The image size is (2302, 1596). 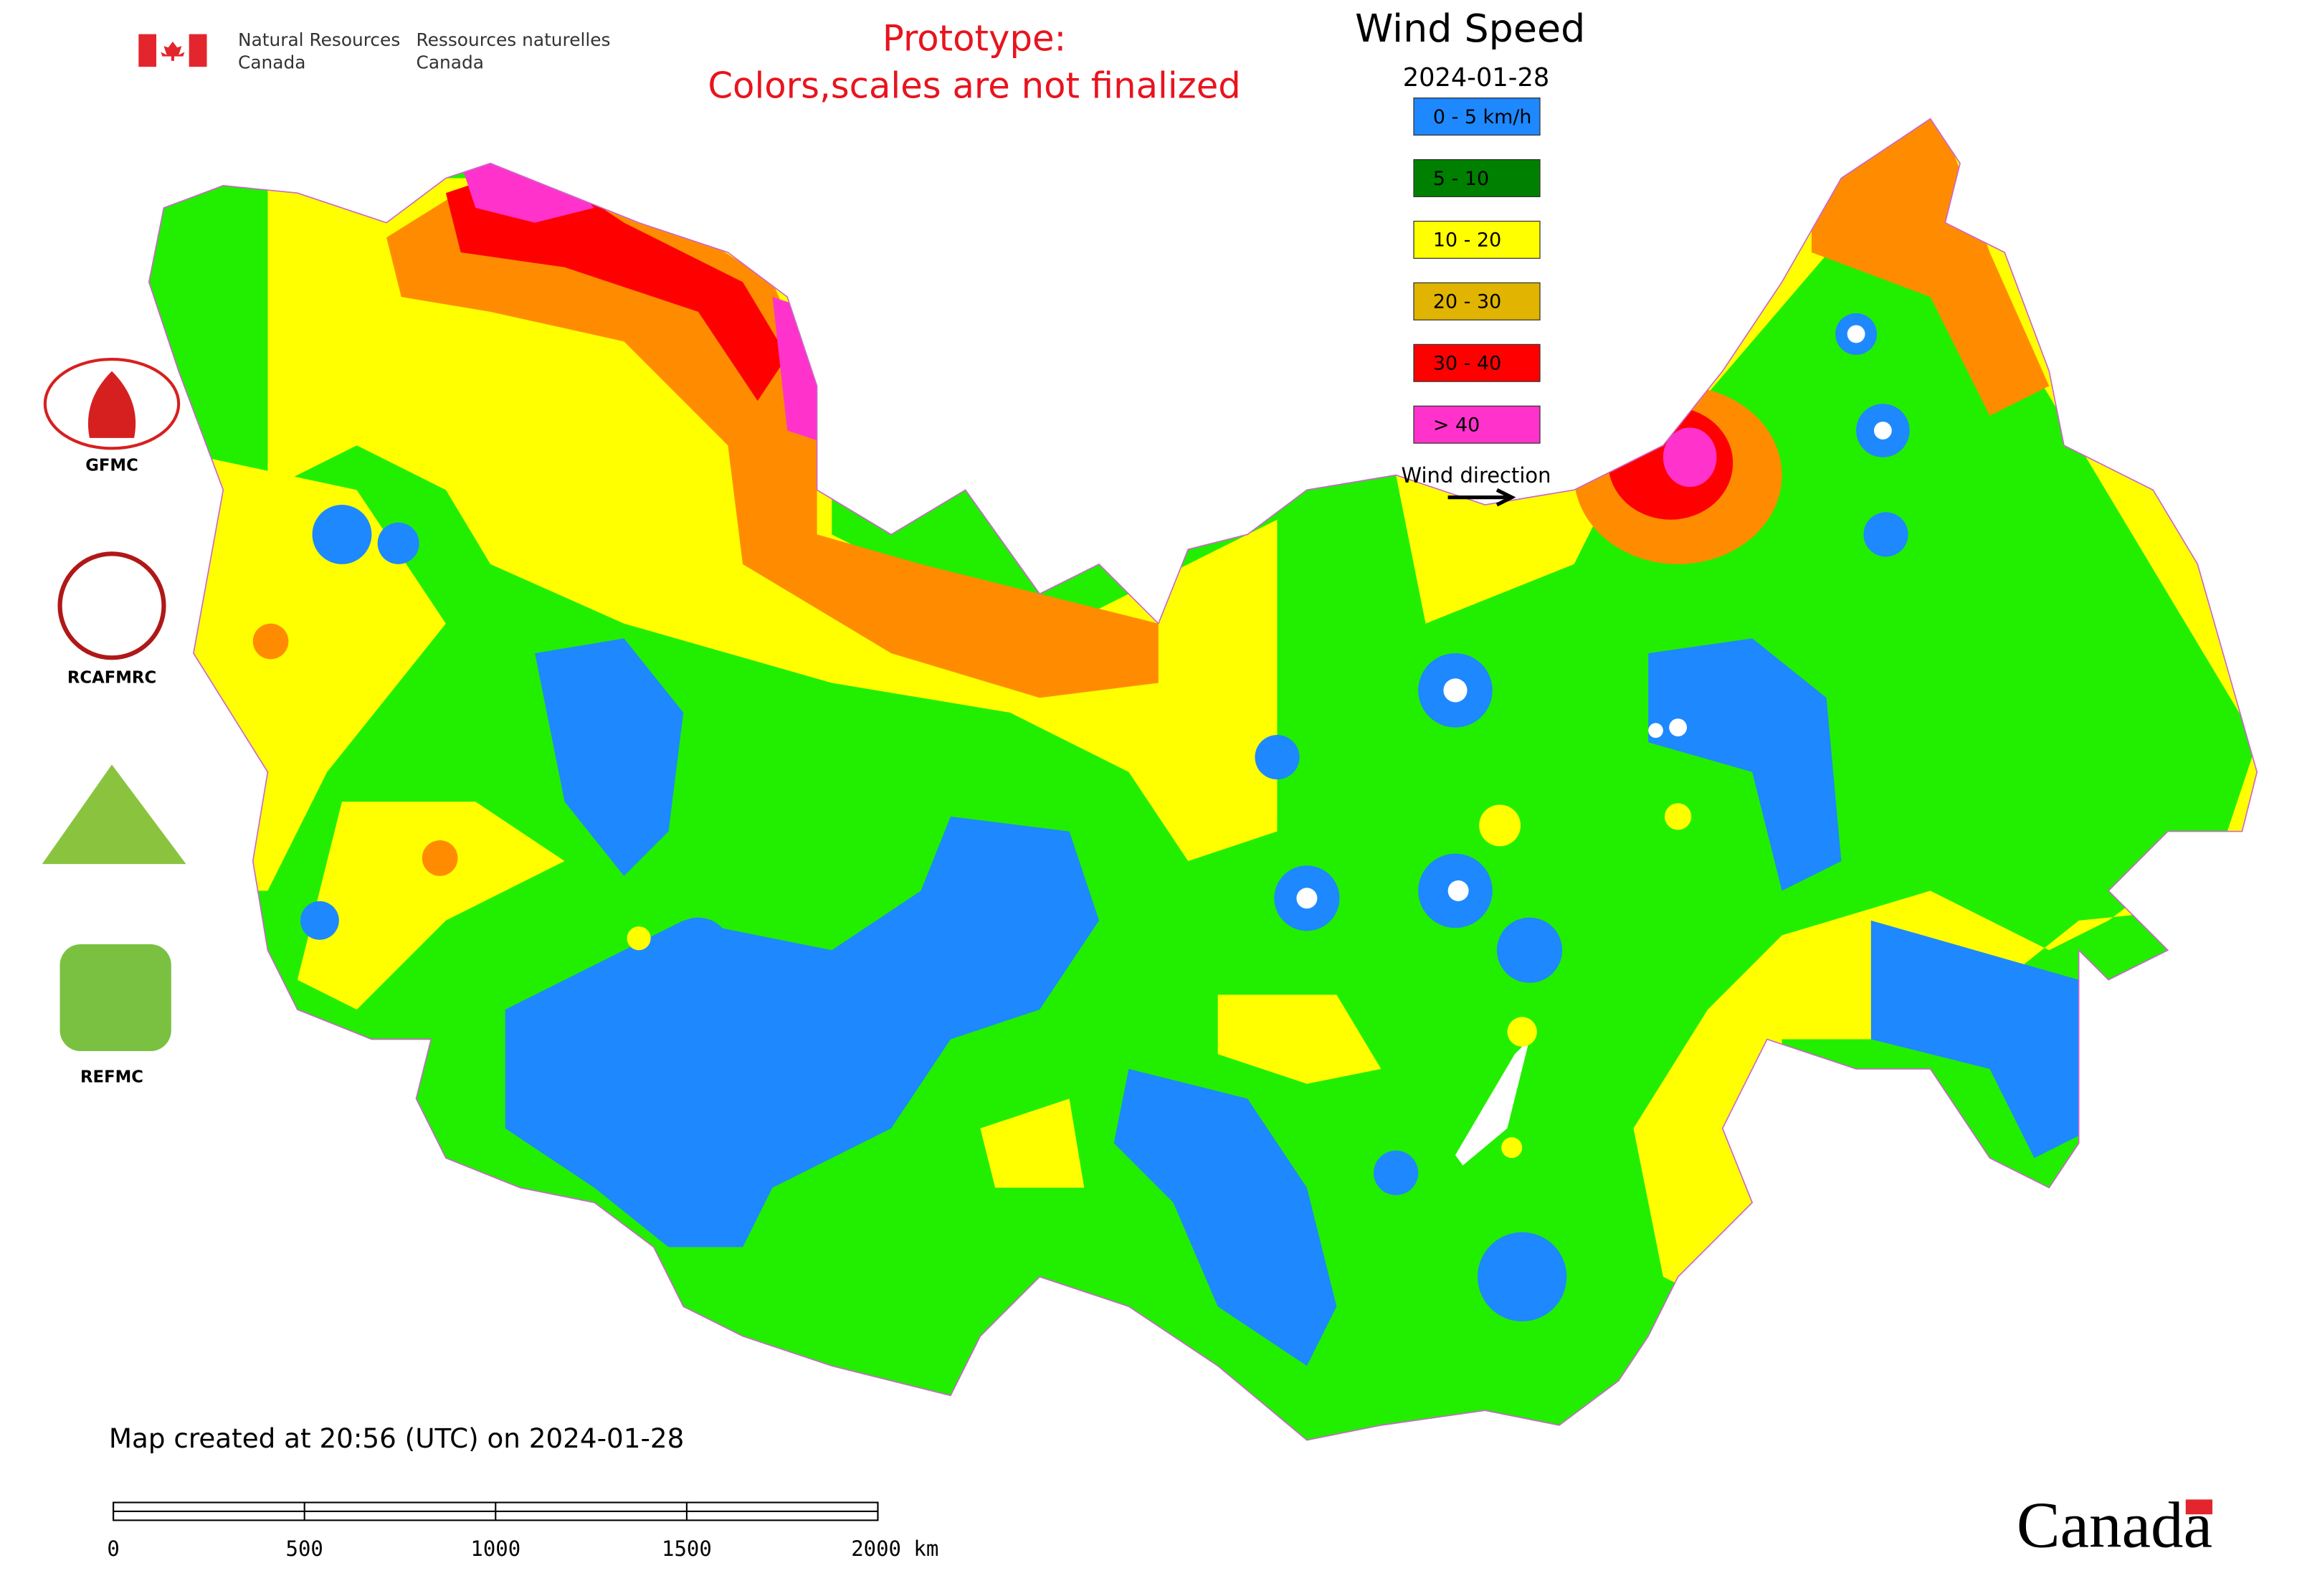 I want to click on scale-label: 1500, so click(x=687, y=1548).